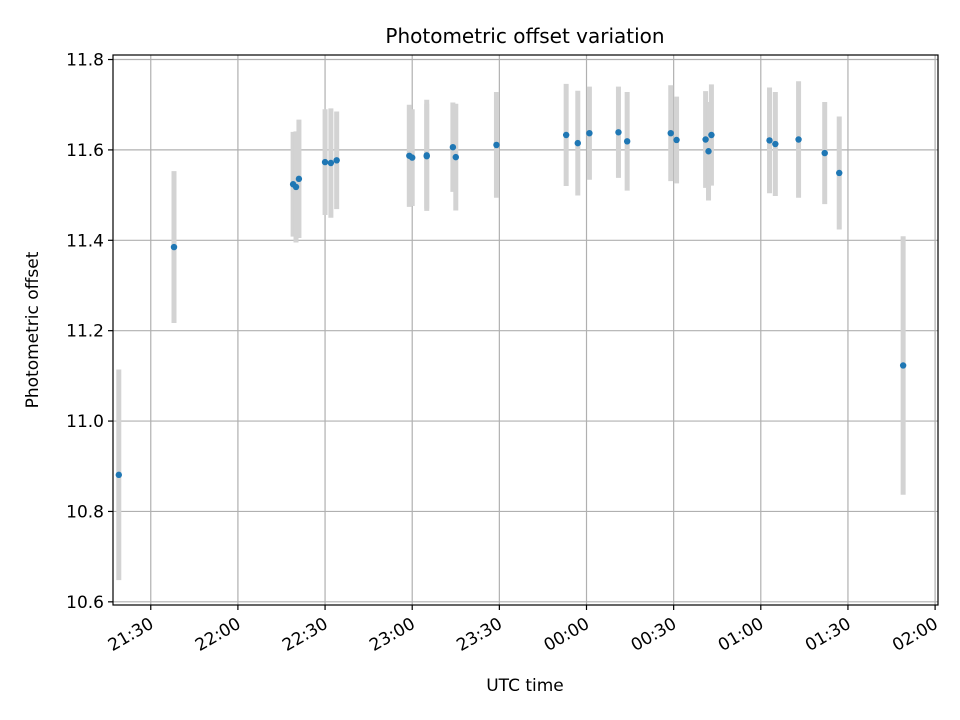  What do you see at coordinates (524, 36) in the screenshot?
I see `chart-title: Photometric offset variation` at bounding box center [524, 36].